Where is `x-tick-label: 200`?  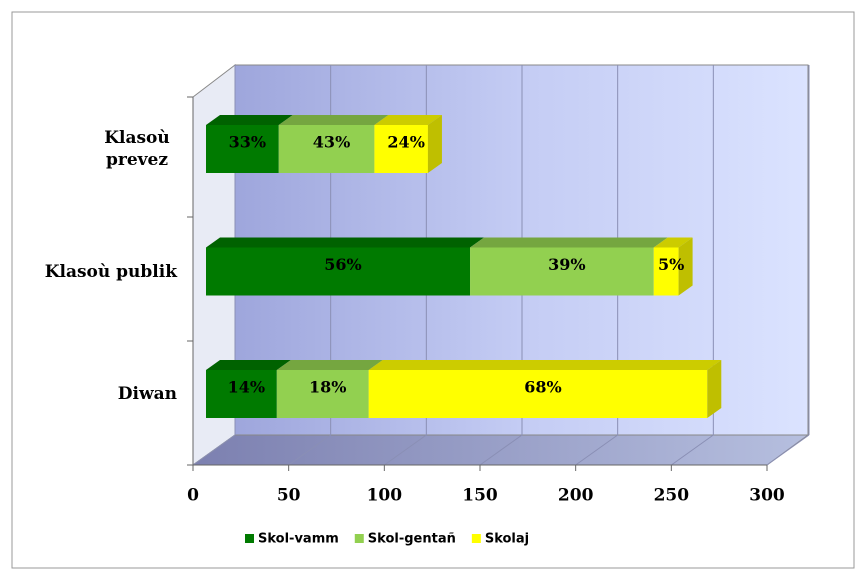
x-tick-label: 200 is located at coordinates (576, 496).